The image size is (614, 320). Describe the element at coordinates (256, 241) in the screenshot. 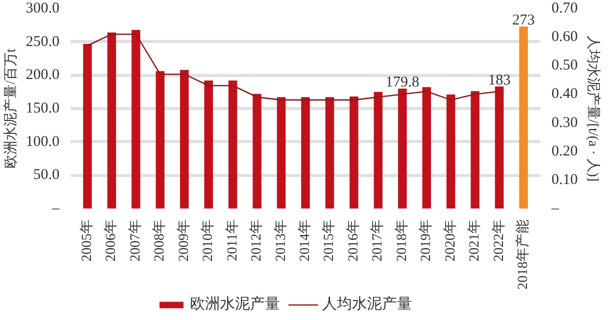

I see `x-tick-label: 2012年` at that location.